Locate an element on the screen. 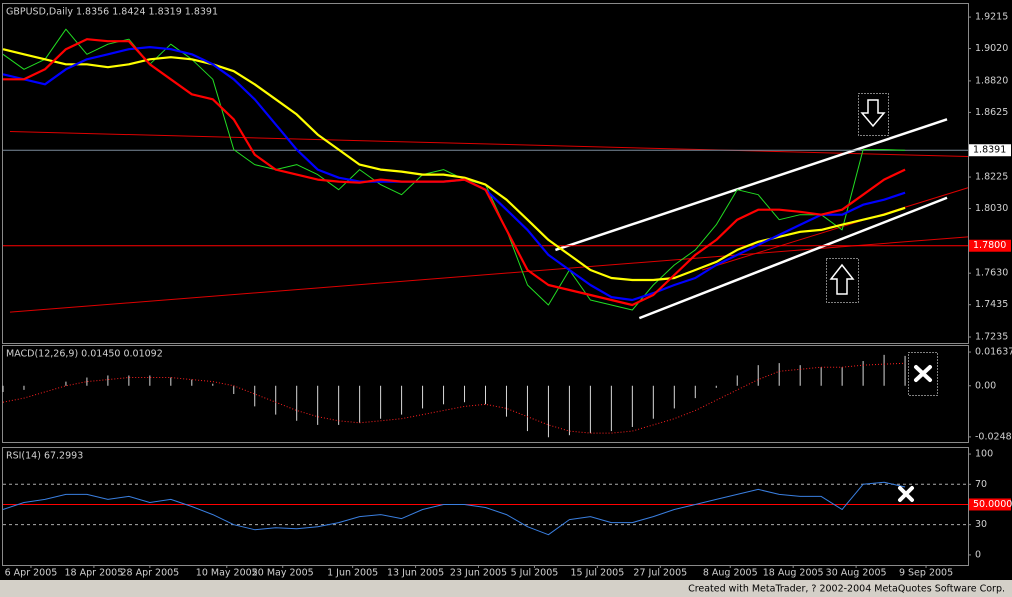  x-tick-label: 6 Apr 2005 is located at coordinates (31, 573).